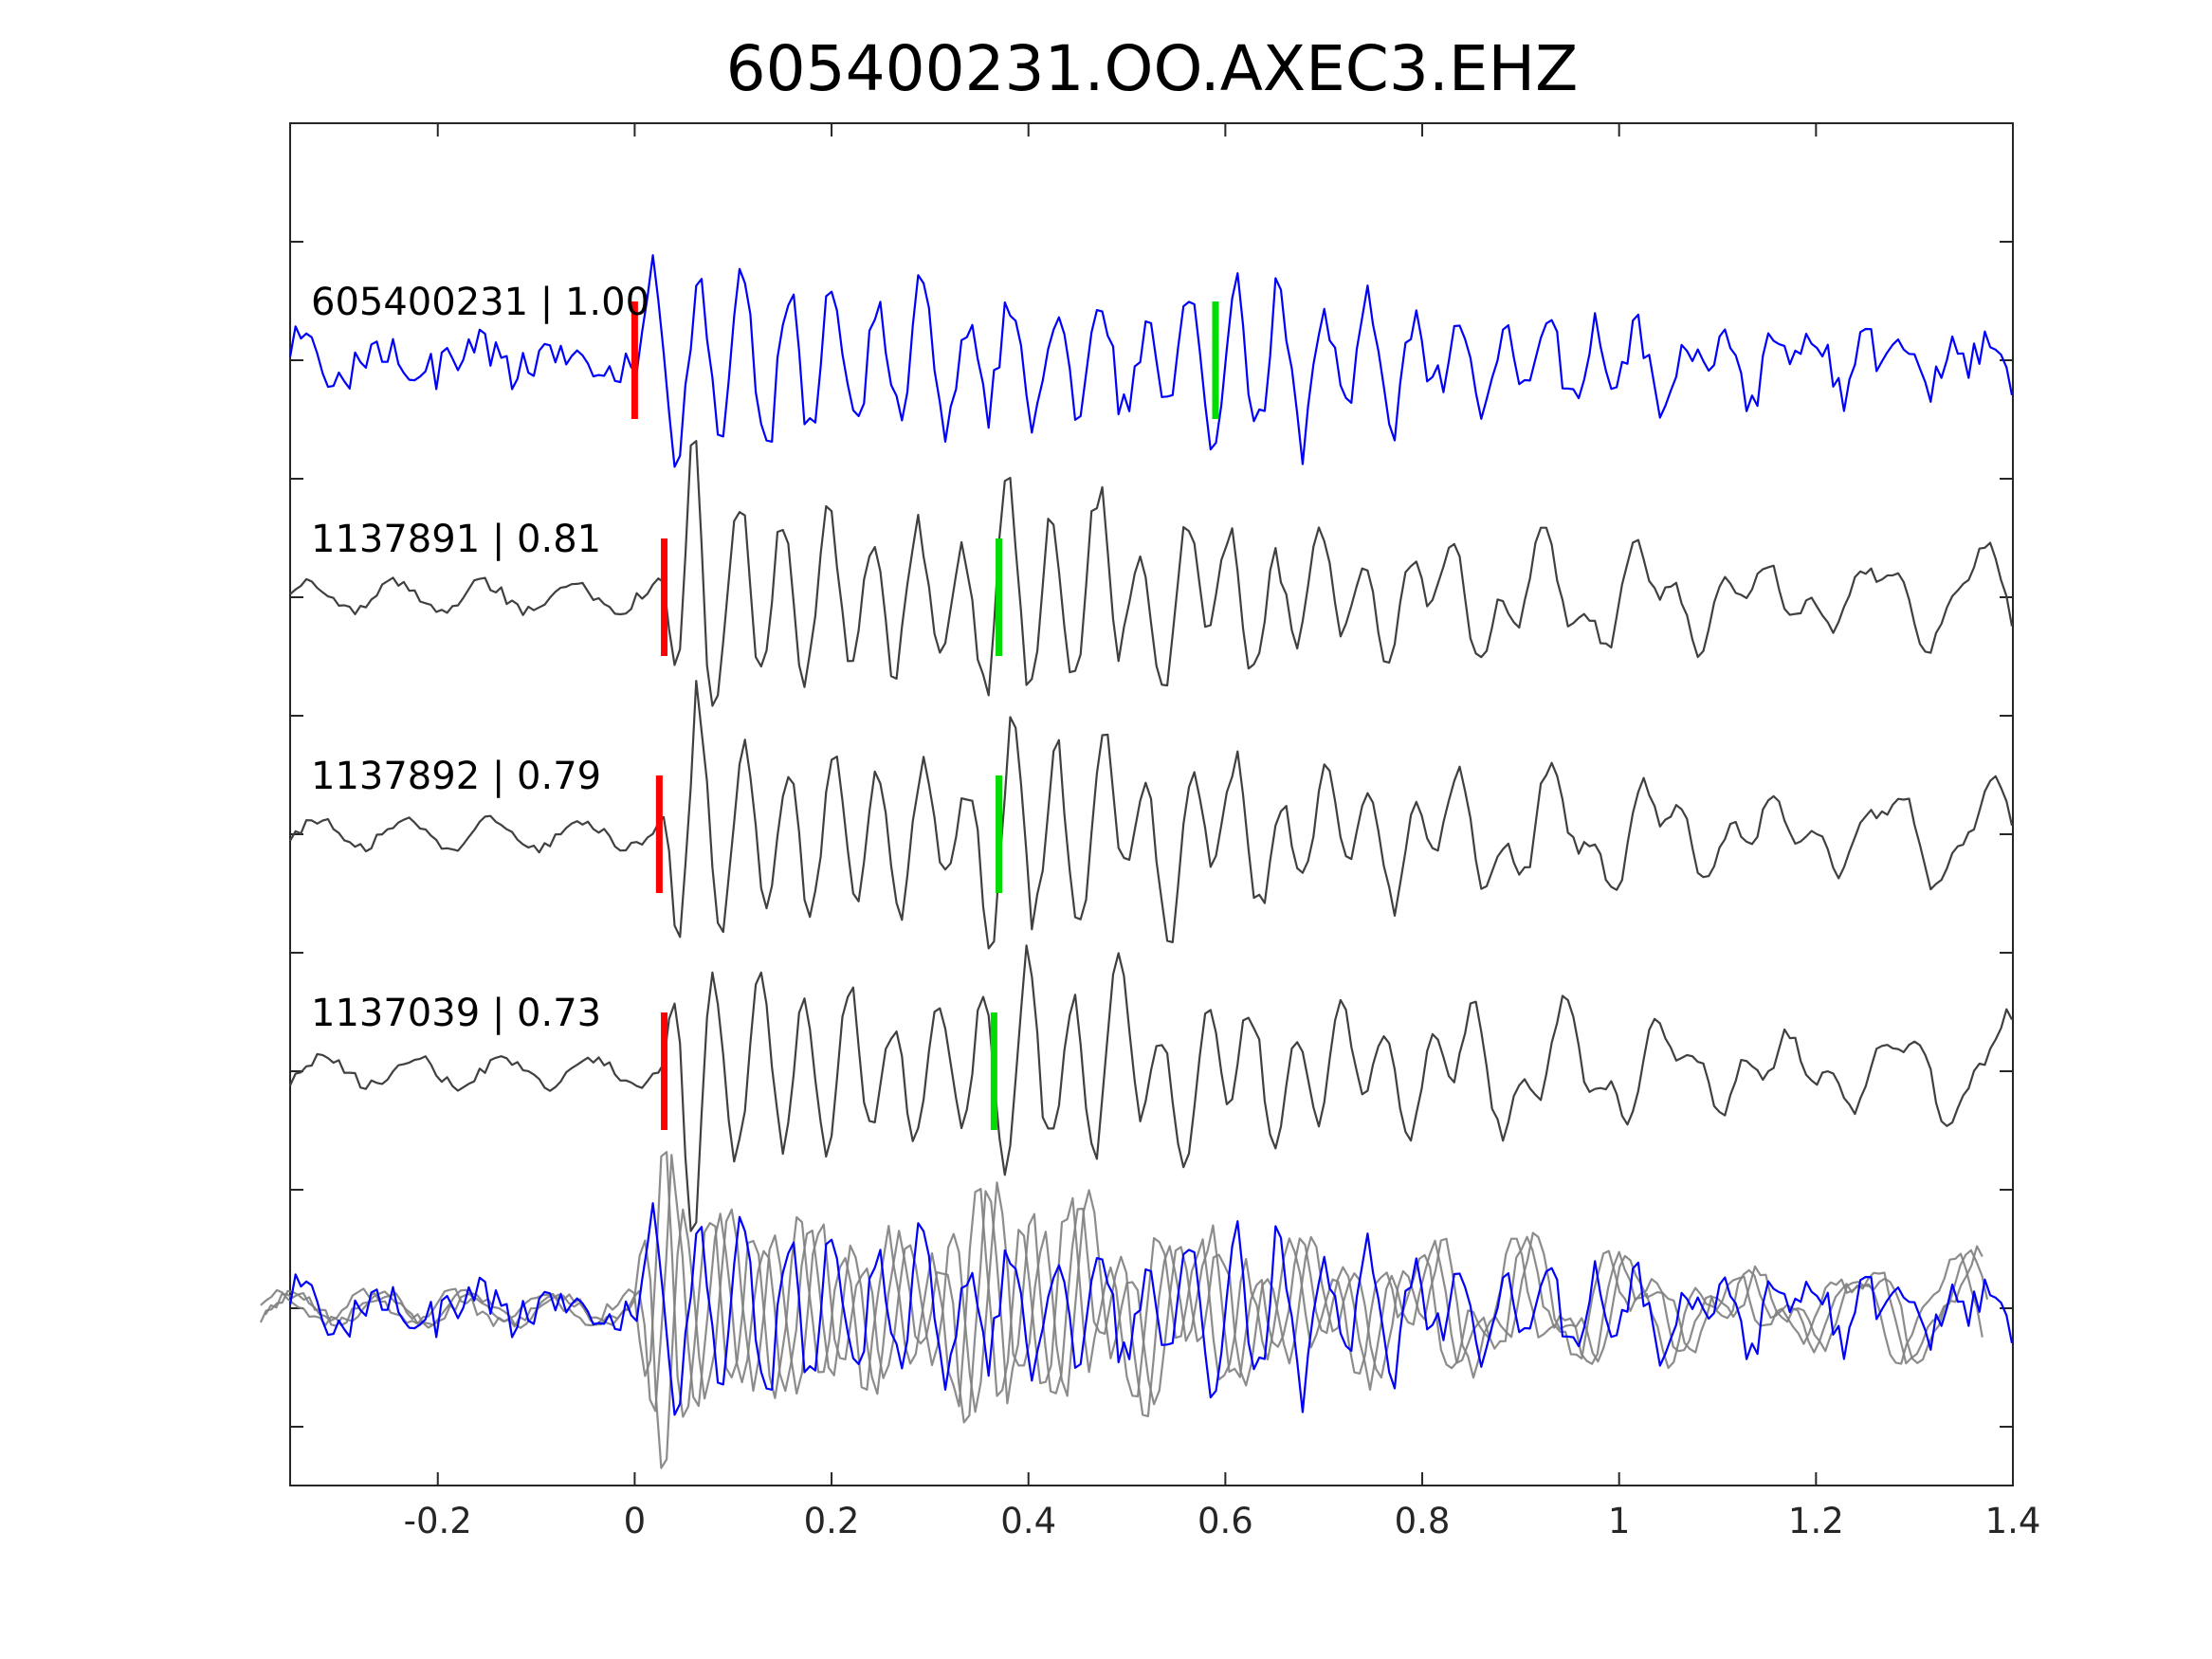 This screenshot has height=1659, width=2212. I want to click on overlay-1137892-line, so click(1127, 1289).